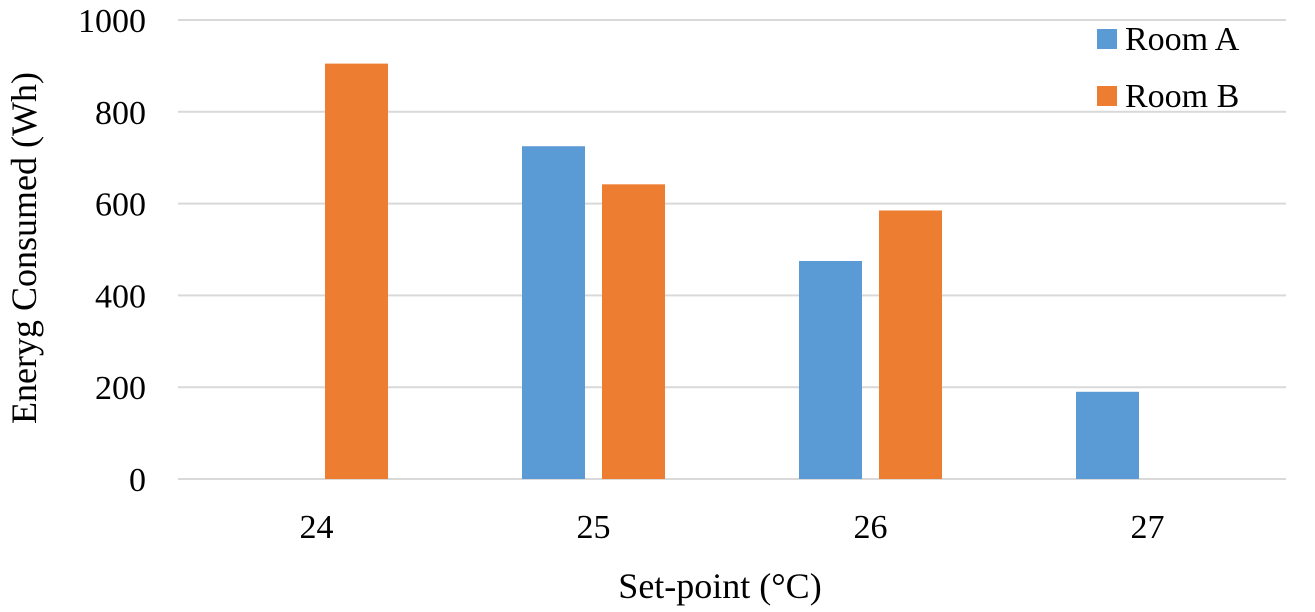  I want to click on y-tick-label: 800, so click(120, 113).